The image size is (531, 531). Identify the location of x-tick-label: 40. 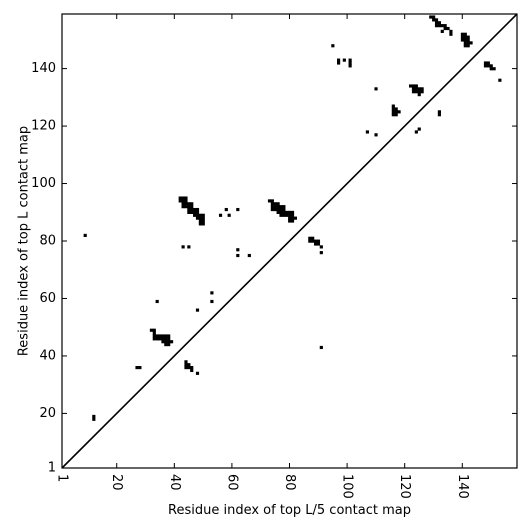
(174, 482).